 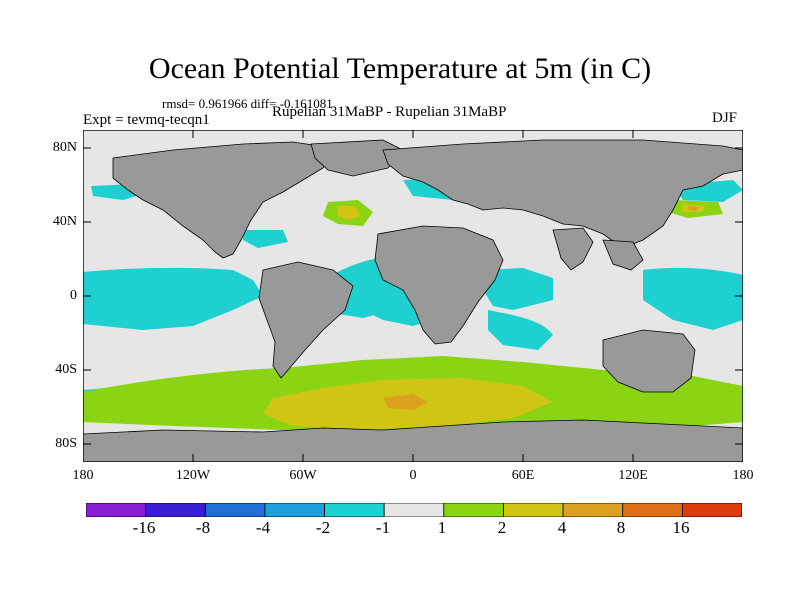 I want to click on colorbar-label: 4, so click(x=562, y=527).